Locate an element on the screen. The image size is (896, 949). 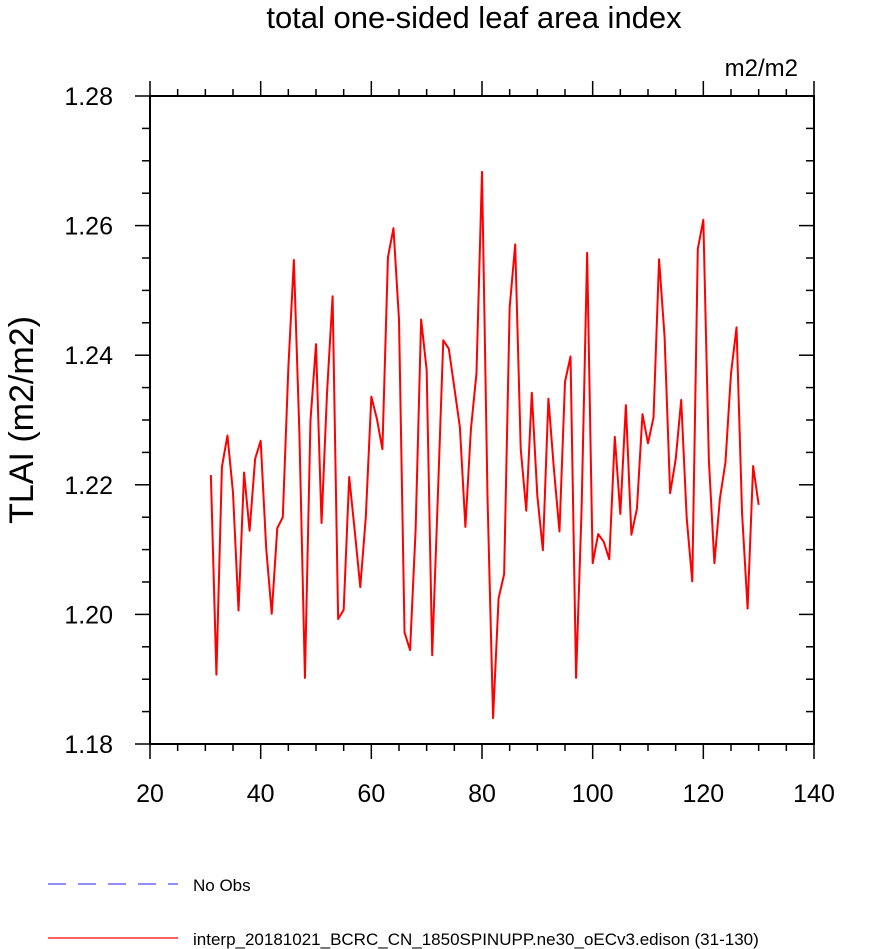
y-tick-label: 1.22 is located at coordinates (88, 486).